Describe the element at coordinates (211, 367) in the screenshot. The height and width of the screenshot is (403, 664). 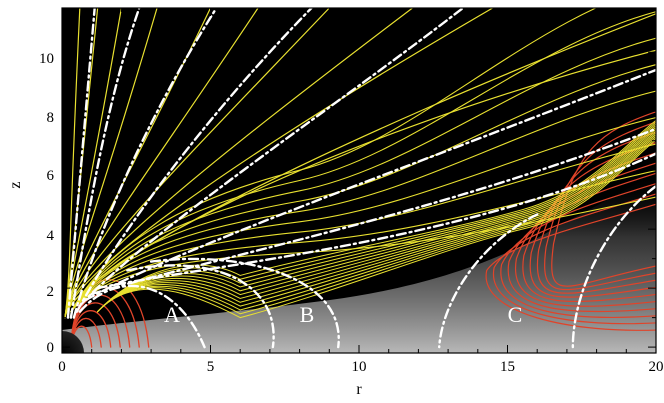
I see `x-tick-label-5: 5` at that location.